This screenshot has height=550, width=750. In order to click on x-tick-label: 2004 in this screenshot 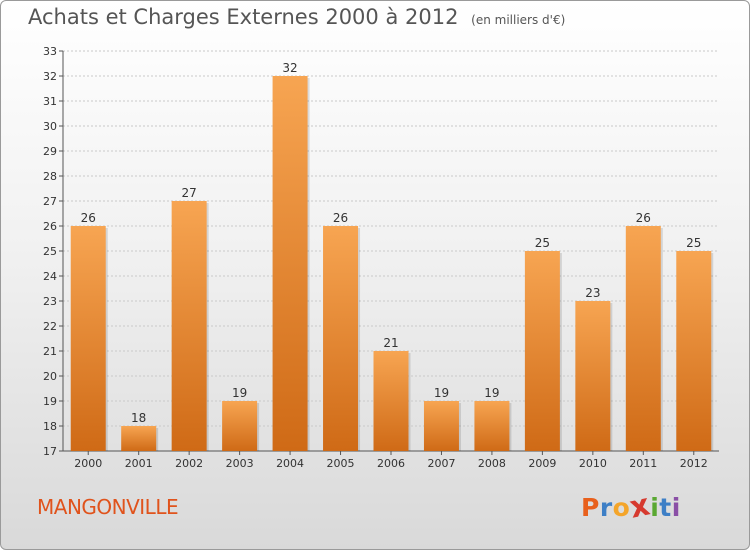, I will do `click(290, 463)`.